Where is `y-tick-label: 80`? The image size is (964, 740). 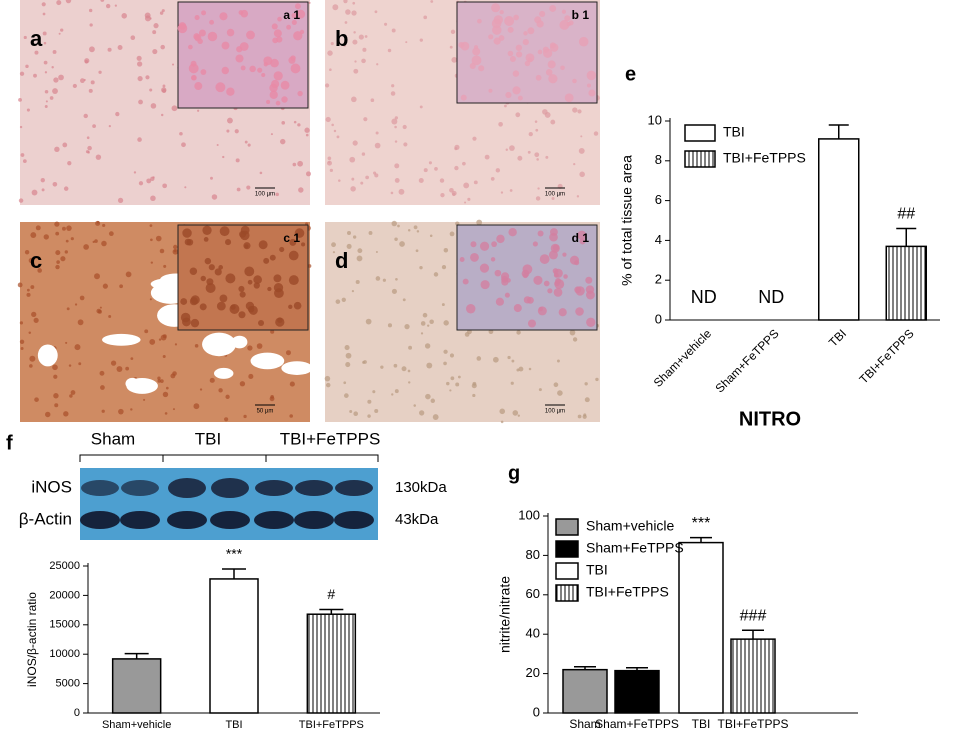
y-tick-label: 80 is located at coordinates (533, 554).